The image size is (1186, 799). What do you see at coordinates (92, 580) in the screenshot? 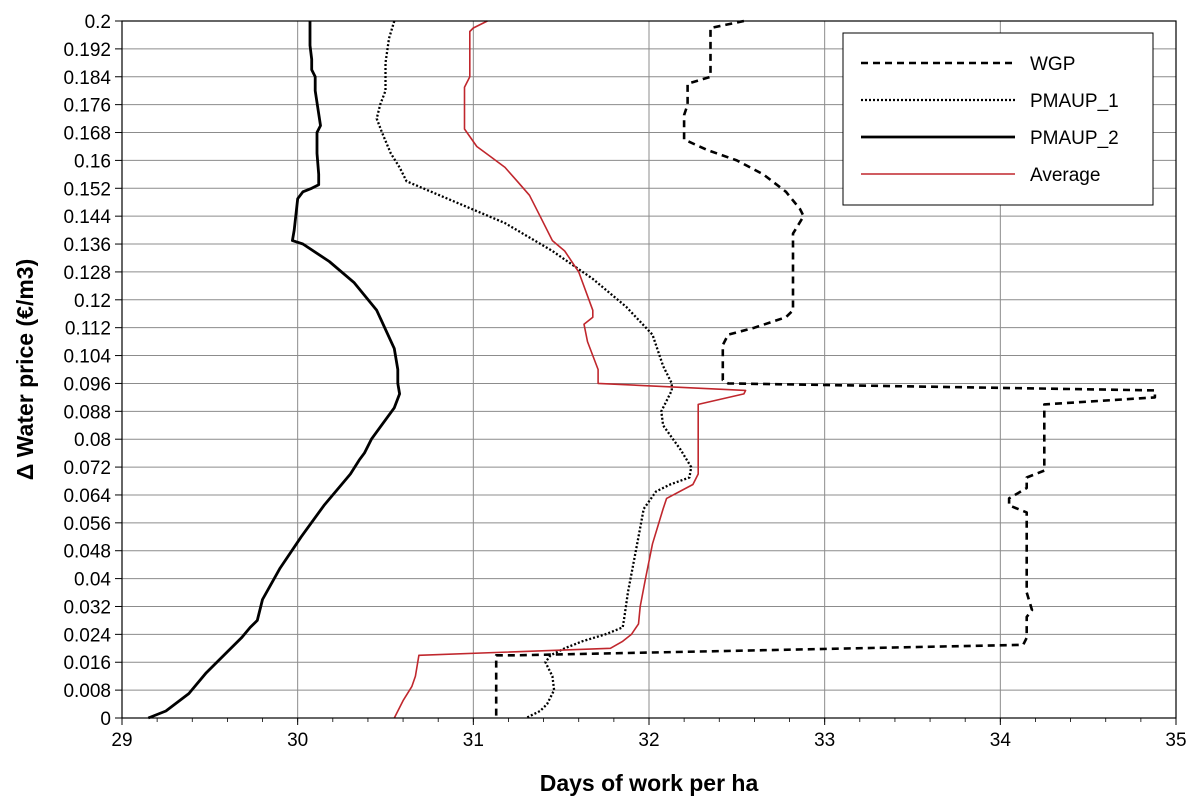
I see `y-tick-label: 0.04` at bounding box center [92, 580].